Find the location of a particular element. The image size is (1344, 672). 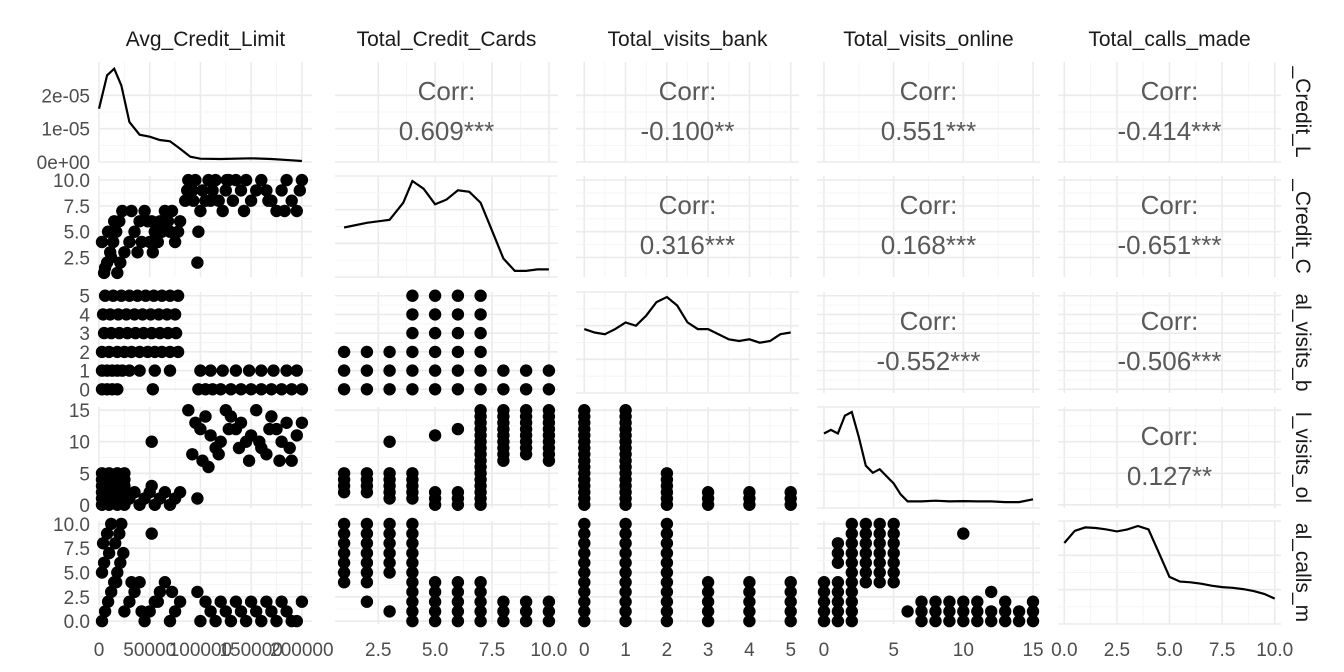

y-tick-label: 5.0 is located at coordinates (77, 233).